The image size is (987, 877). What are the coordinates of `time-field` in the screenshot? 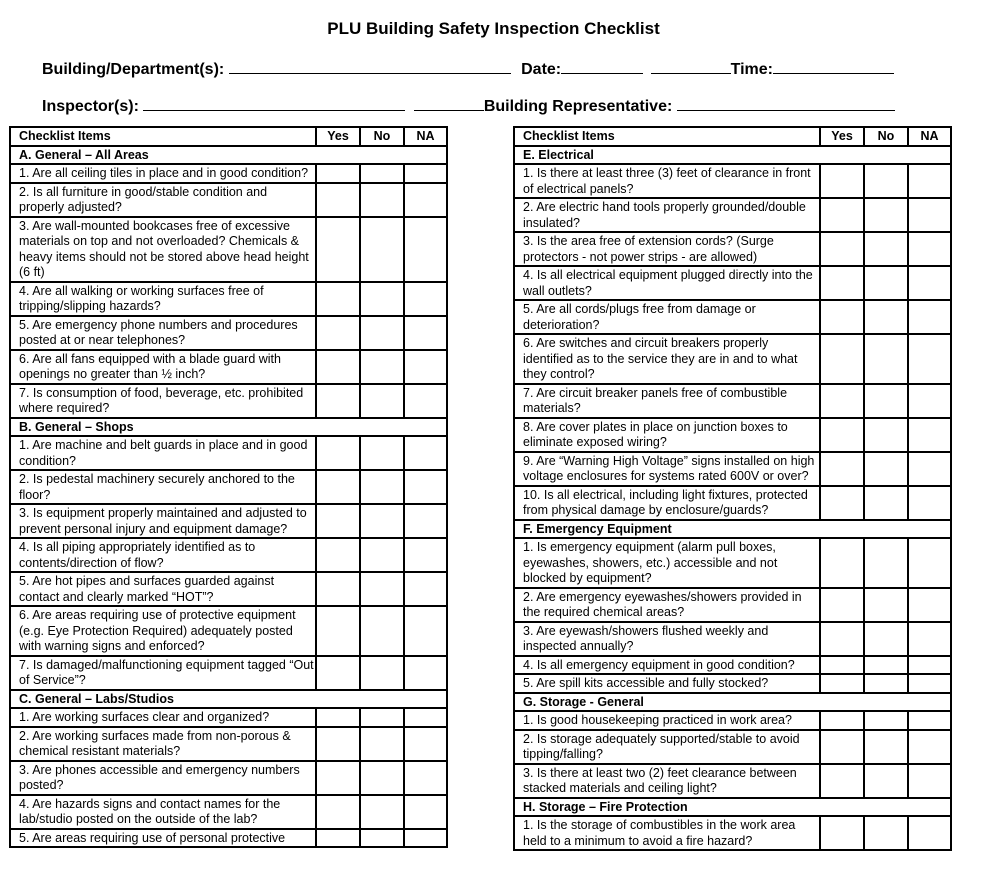 It's located at (833, 66).